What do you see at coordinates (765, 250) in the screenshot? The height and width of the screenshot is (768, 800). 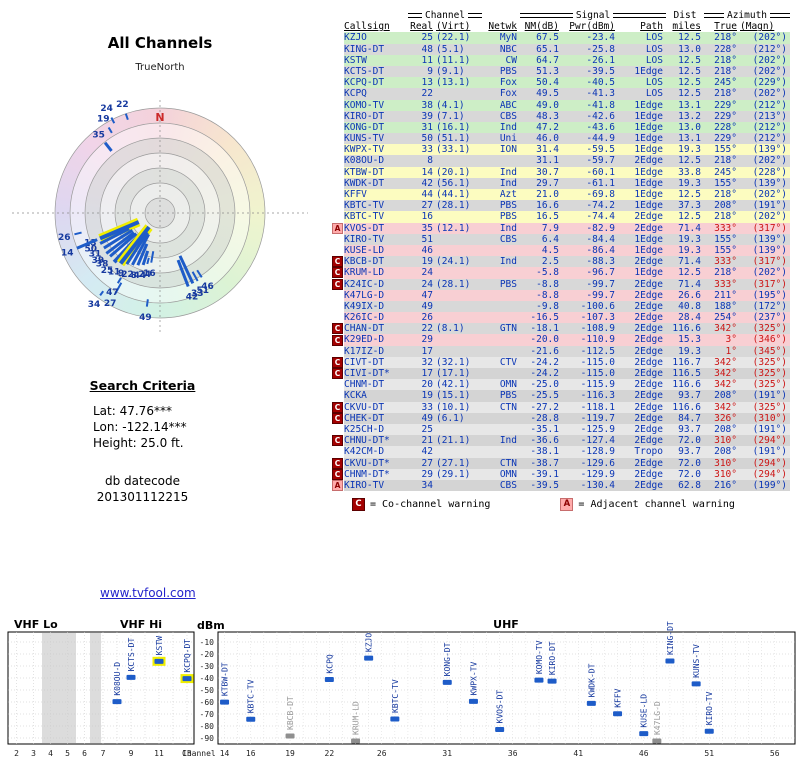 I see `cell-mg: (139°)` at bounding box center [765, 250].